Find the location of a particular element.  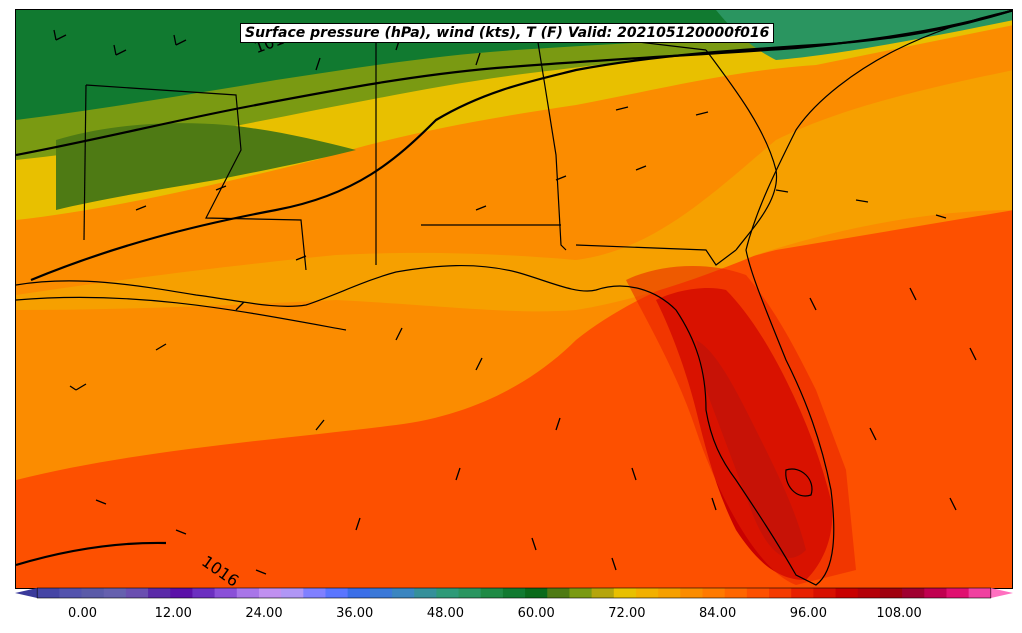

colorbar-tick-label: 84.00 is located at coordinates (718, 613).